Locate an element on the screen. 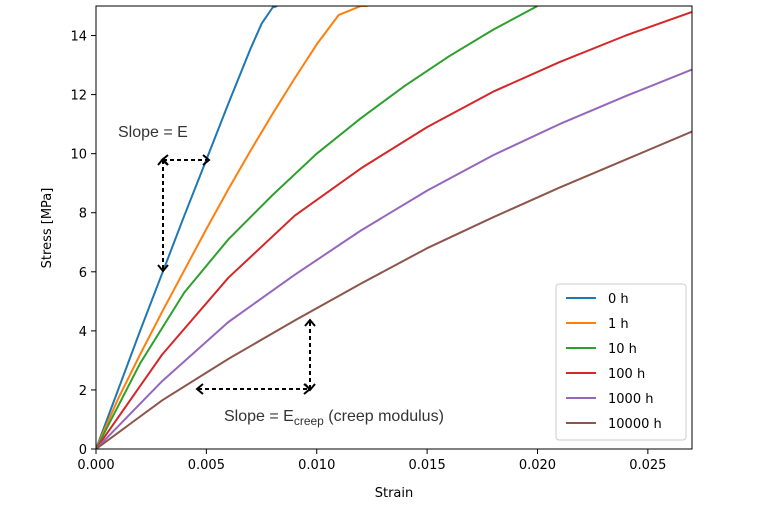 The height and width of the screenshot is (513, 768). x-axis-label: Strain is located at coordinates (394, 493).